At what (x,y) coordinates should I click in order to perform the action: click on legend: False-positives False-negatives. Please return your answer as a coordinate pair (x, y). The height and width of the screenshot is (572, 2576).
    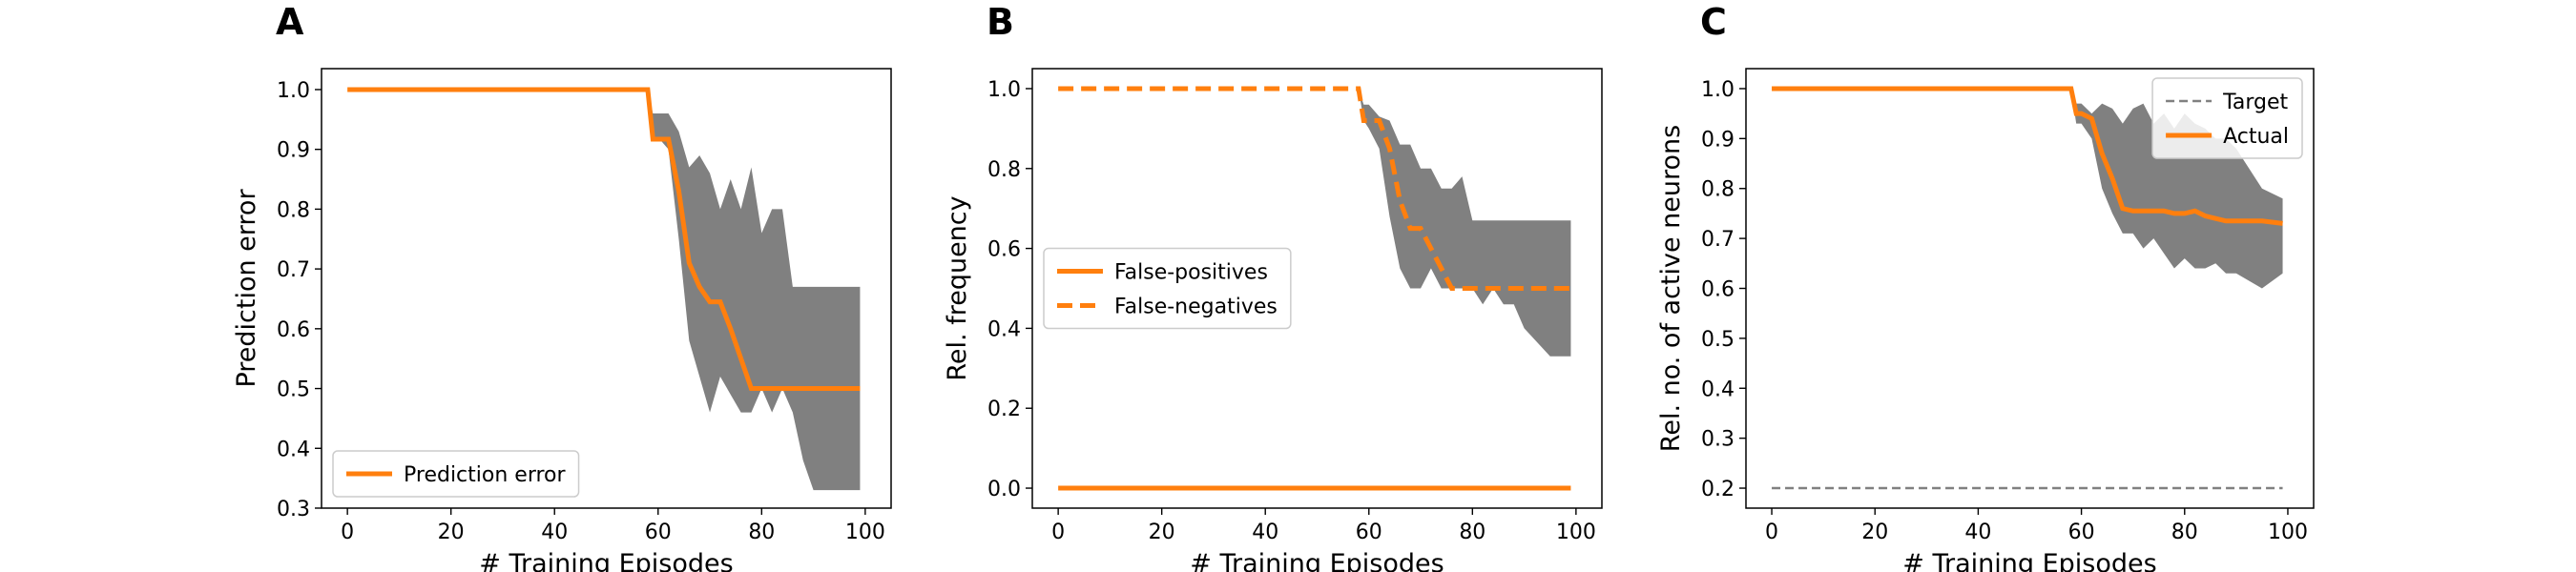
    Looking at the image, I should click on (1167, 288).